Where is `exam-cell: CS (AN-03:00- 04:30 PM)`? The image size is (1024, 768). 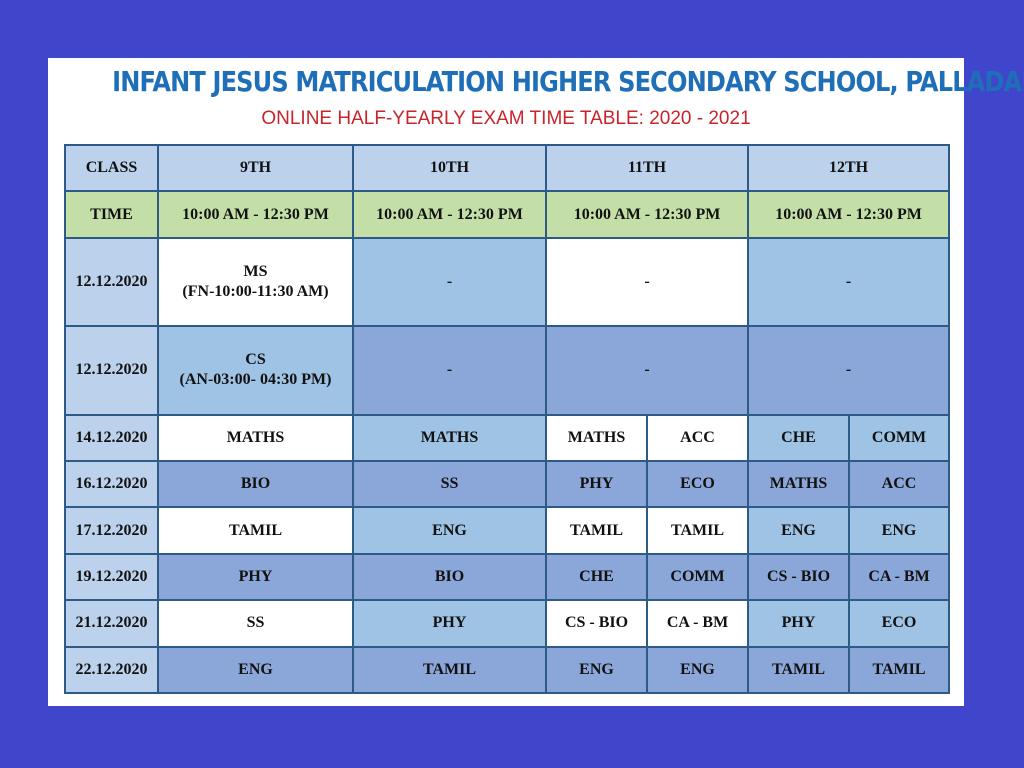
exam-cell: CS (AN-03:00- 04:30 PM) is located at coordinates (255, 370).